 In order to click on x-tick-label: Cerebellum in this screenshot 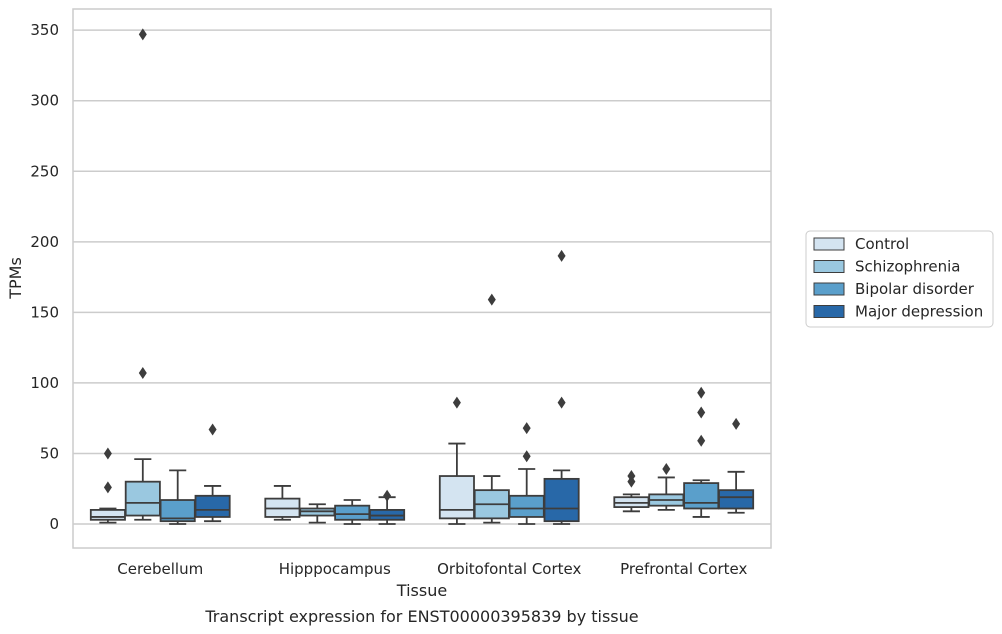, I will do `click(160, 569)`.